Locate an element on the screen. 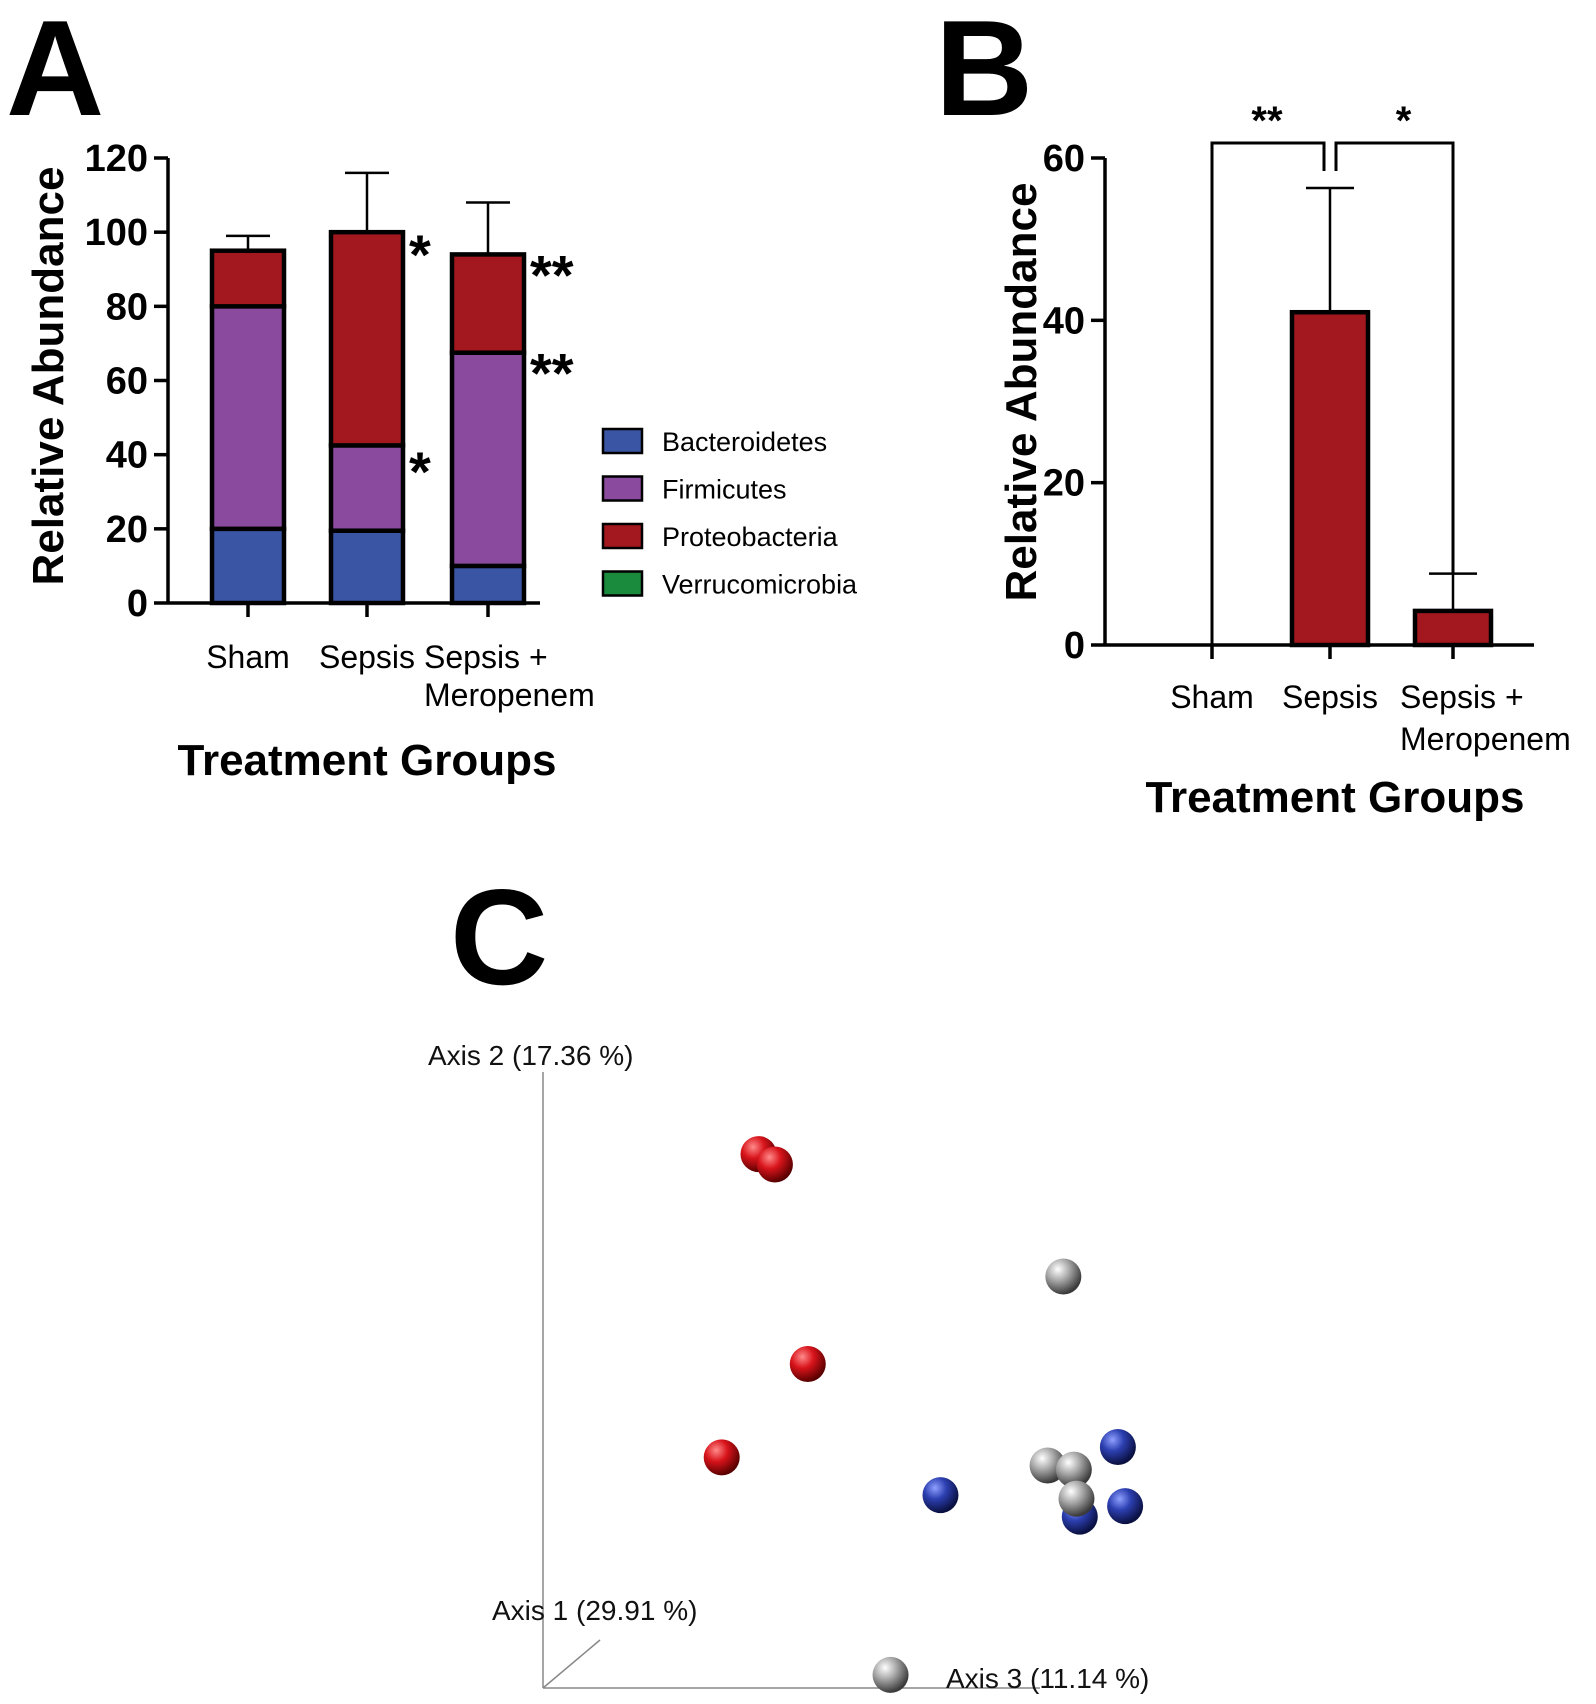 The width and height of the screenshot is (1596, 1704). panel-letter-a: A is located at coordinates (55, 72).